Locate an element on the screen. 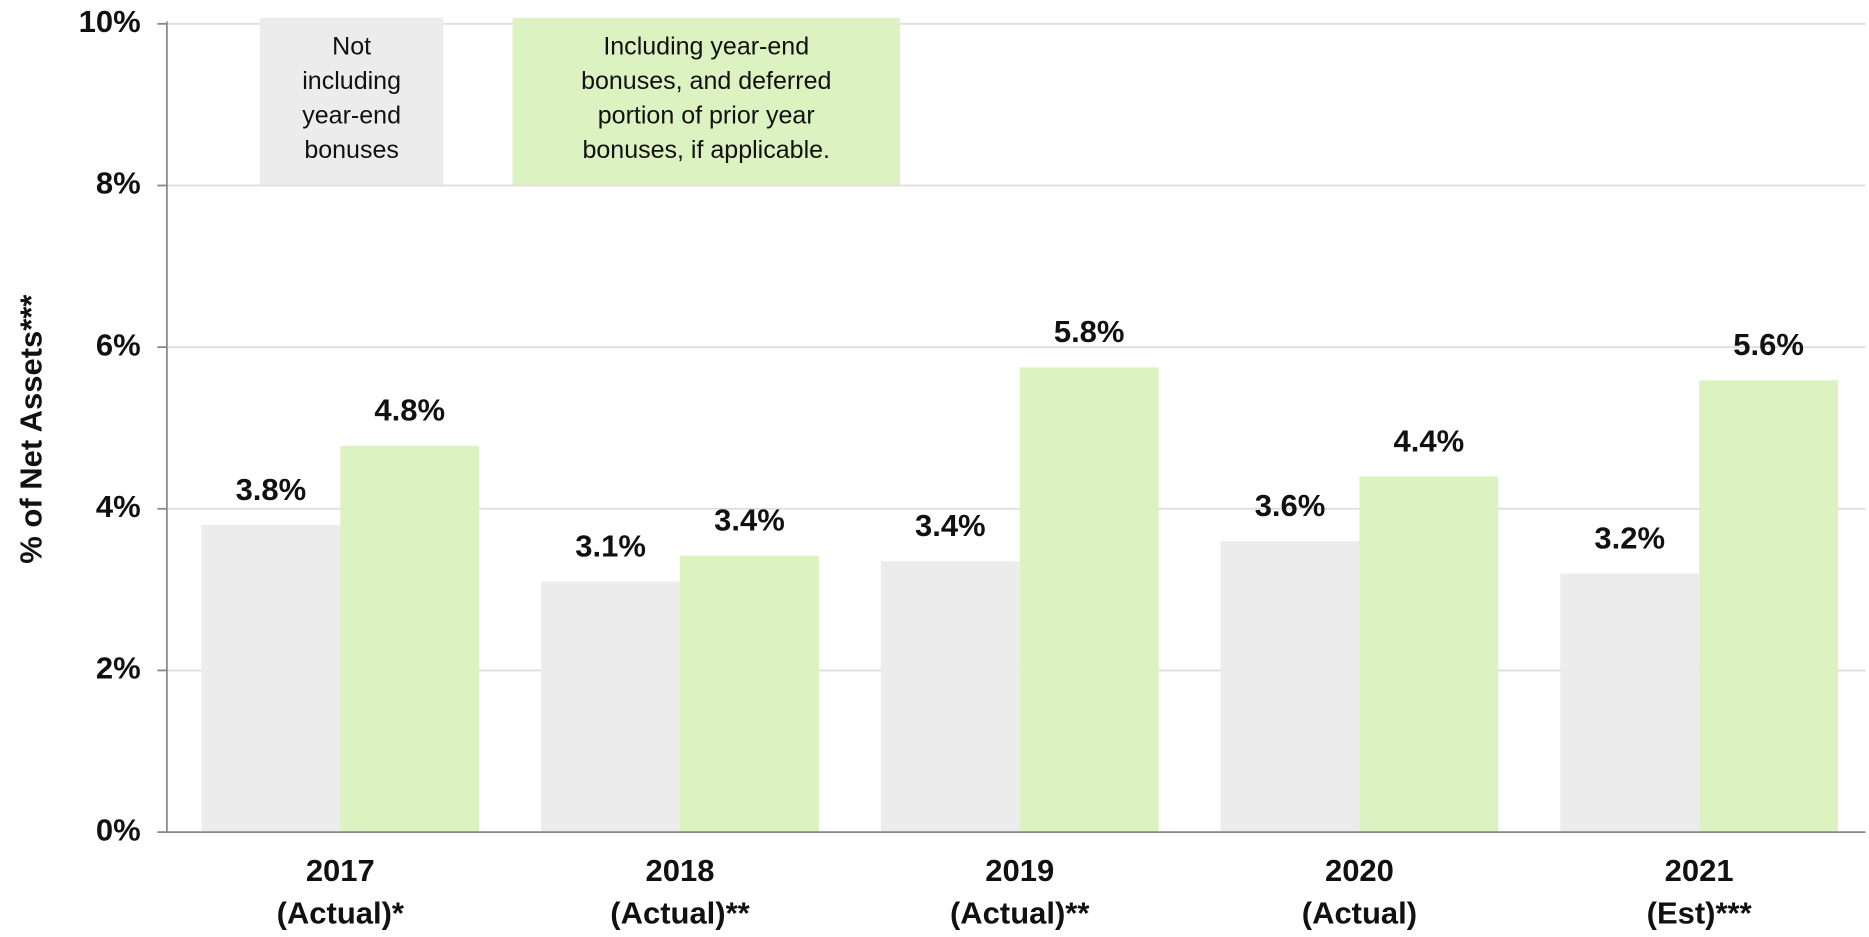 This screenshot has width=1869, height=937. value-label: 3.6% is located at coordinates (1290, 505).